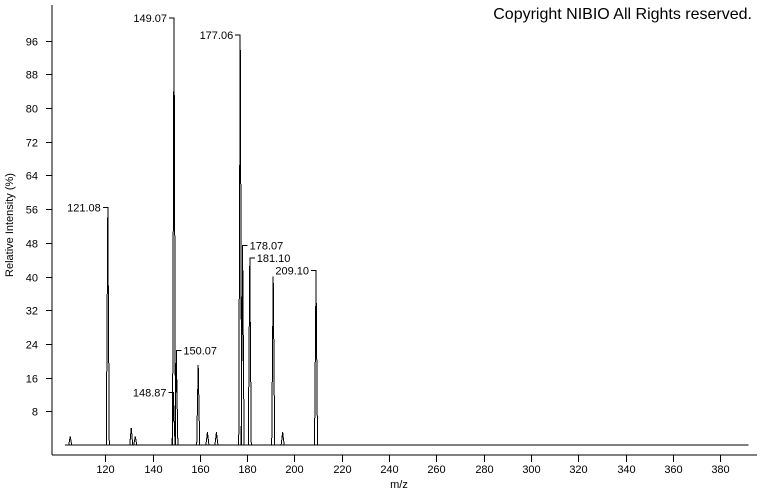 The height and width of the screenshot is (492, 760). I want to click on peak-label: 177.06, so click(217, 36).